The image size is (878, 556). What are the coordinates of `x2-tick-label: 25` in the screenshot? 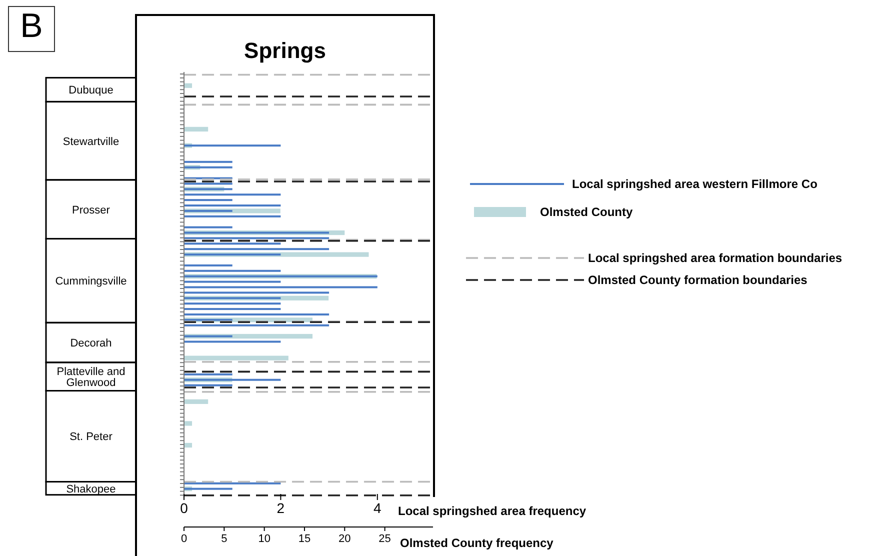 It's located at (384, 538).